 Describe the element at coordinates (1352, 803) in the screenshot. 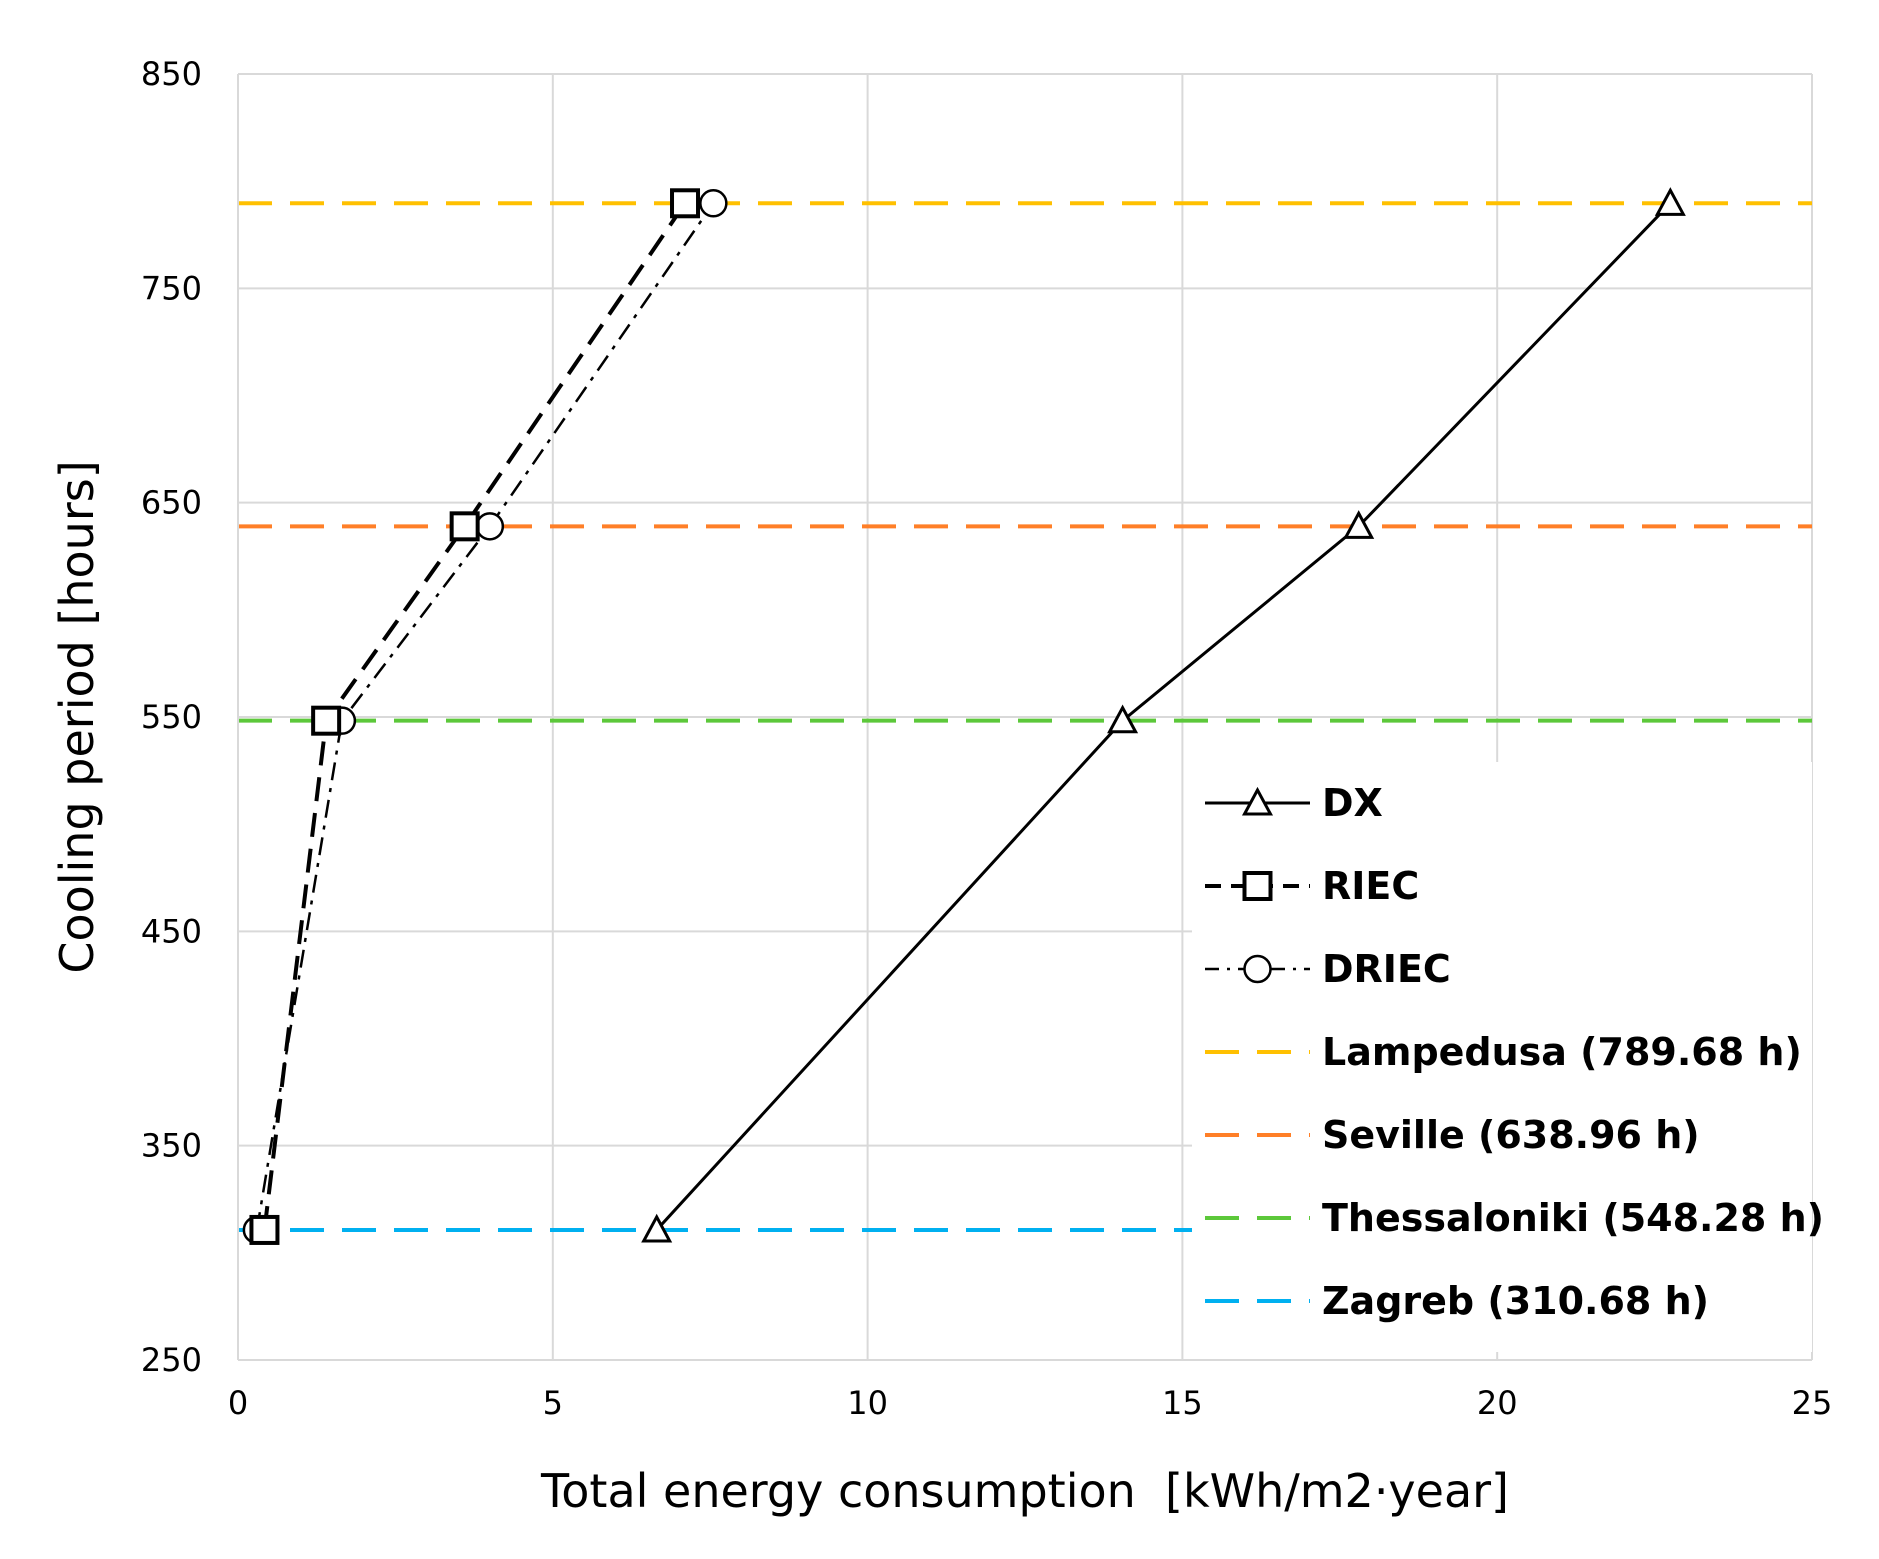

I see `legend-label-dx: DX` at that location.